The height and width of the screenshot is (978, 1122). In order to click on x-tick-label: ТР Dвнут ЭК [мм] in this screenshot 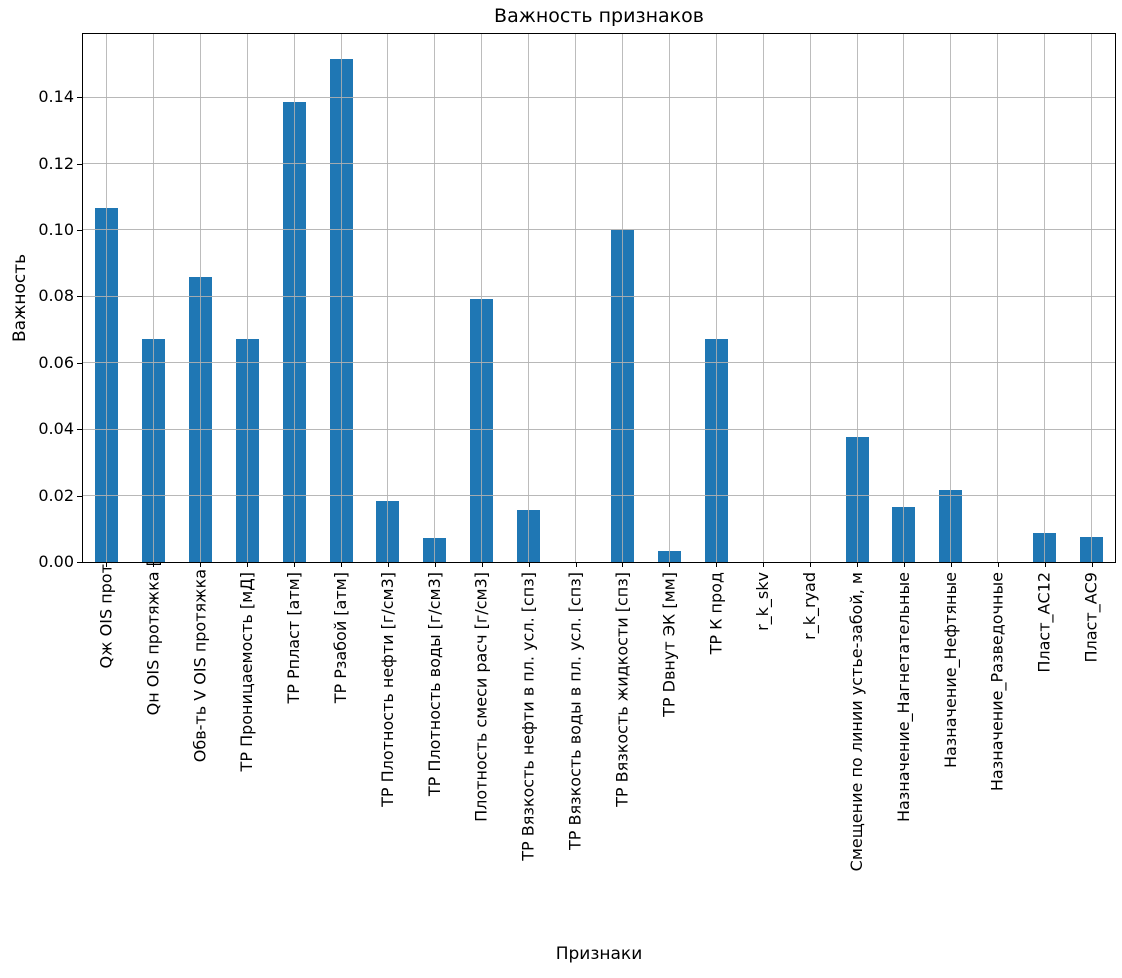, I will do `click(669, 644)`.